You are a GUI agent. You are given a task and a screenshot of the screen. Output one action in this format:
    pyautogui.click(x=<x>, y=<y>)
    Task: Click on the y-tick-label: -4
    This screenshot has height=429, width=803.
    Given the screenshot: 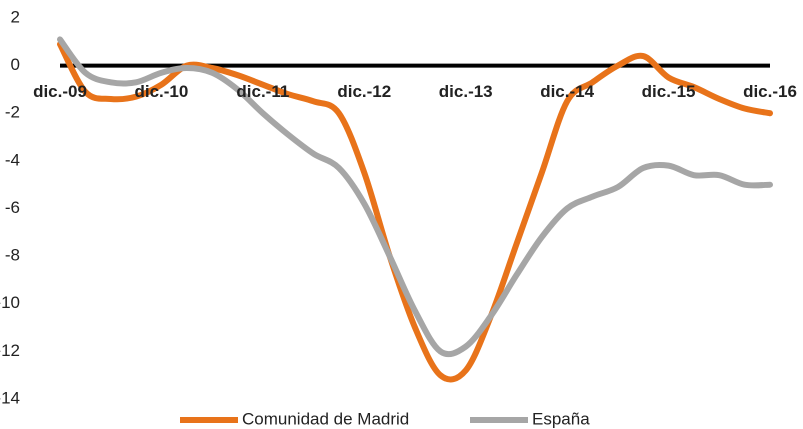 What is the action you would take?
    pyautogui.click(x=12, y=159)
    